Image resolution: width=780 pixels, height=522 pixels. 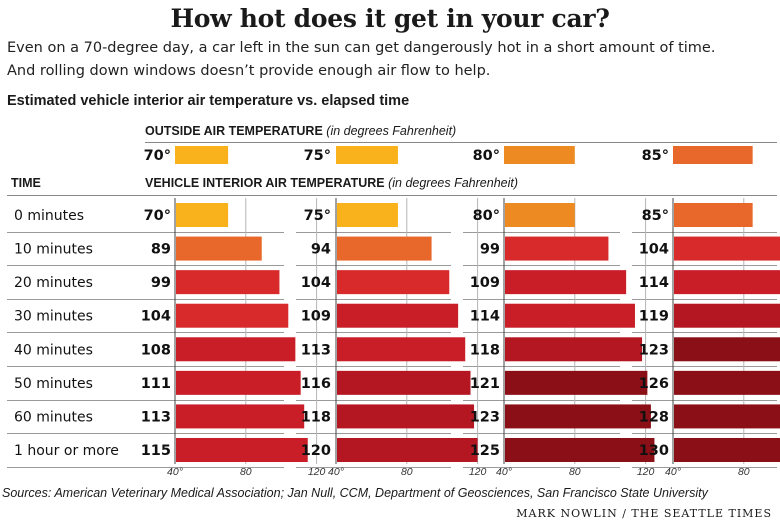 I want to click on interior-temp-value: 128, so click(x=654, y=417).